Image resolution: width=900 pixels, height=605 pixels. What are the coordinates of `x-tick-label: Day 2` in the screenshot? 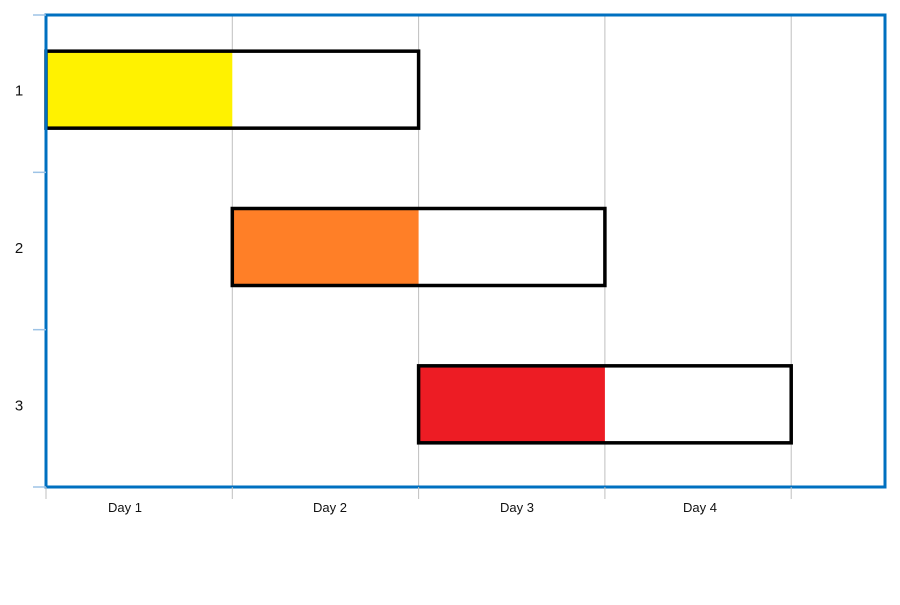 It's located at (330, 507).